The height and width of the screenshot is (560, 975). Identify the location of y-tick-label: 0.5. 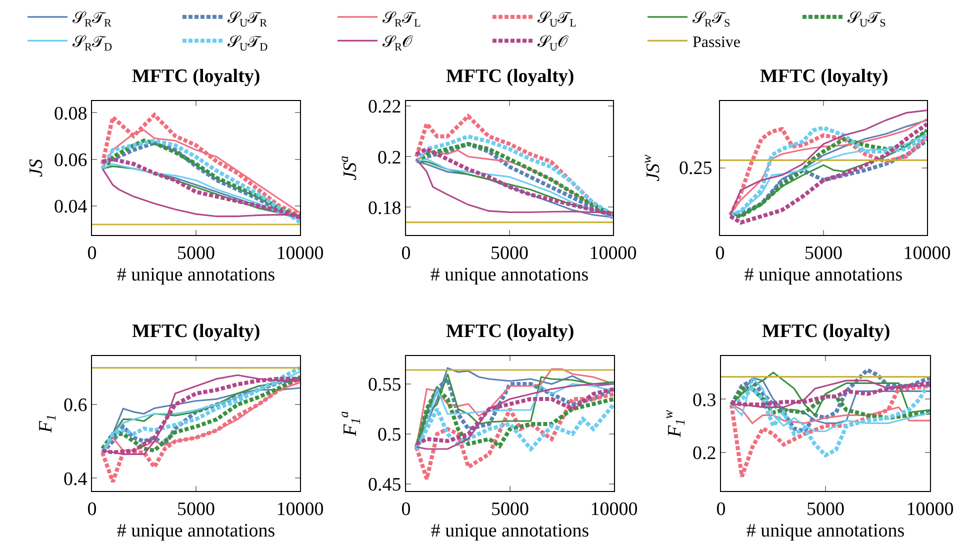
(389, 435).